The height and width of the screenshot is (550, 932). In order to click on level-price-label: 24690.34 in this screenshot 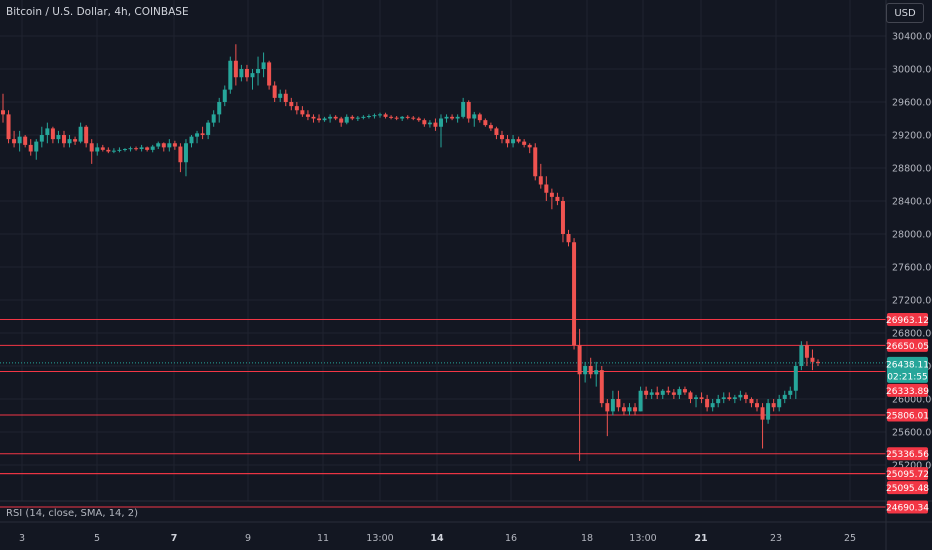, I will do `click(907, 509)`.